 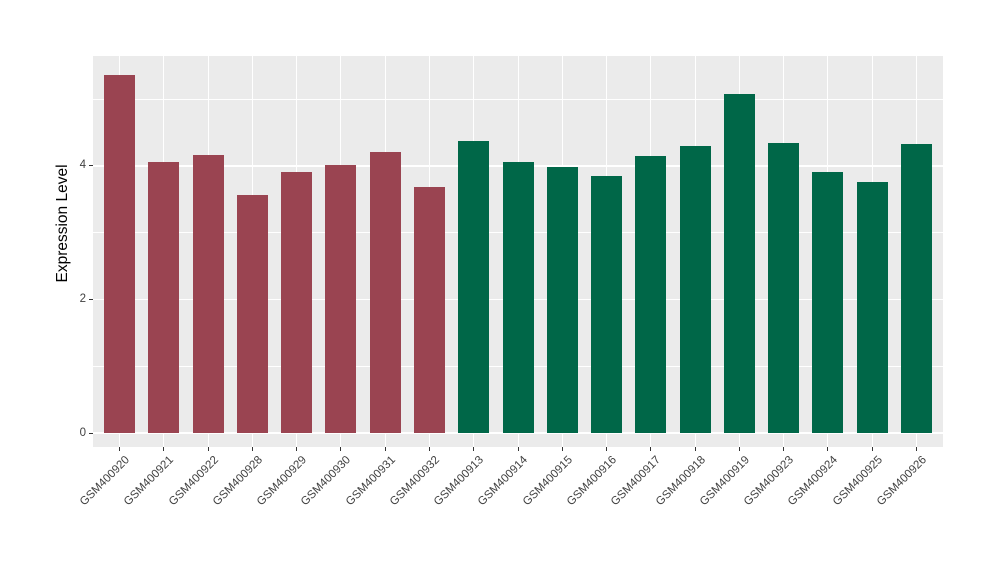 I want to click on gridline-major, so click(x=518, y=433).